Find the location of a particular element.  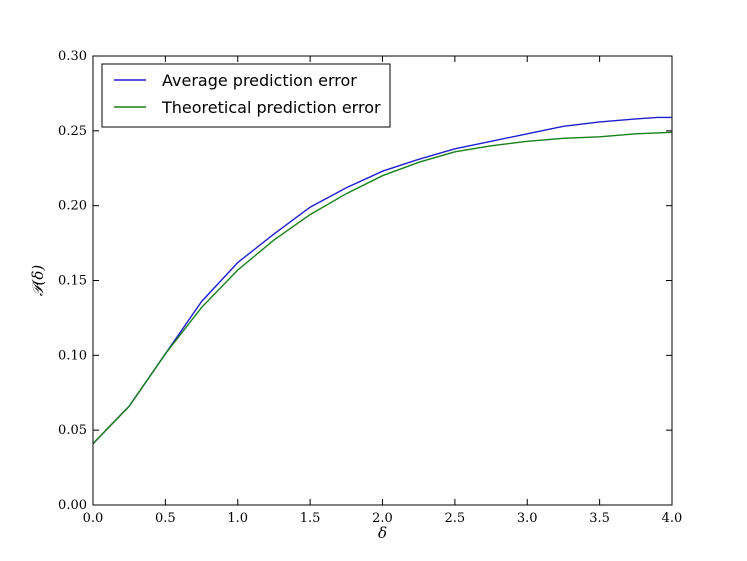

x-tick-label: 0.5 is located at coordinates (165, 518).